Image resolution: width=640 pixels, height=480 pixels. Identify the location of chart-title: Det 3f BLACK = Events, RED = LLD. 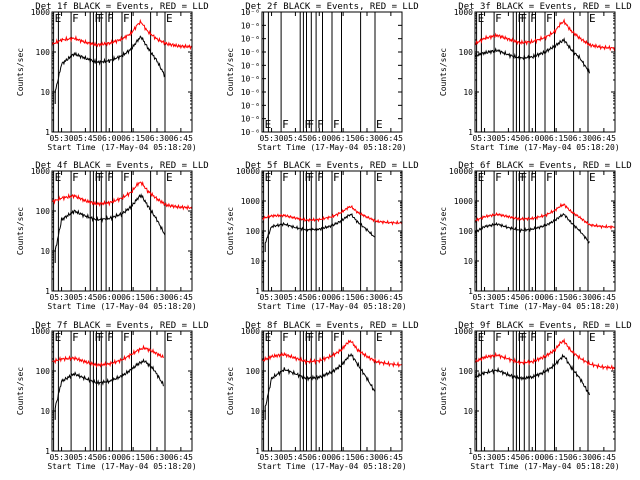
(544, 7).